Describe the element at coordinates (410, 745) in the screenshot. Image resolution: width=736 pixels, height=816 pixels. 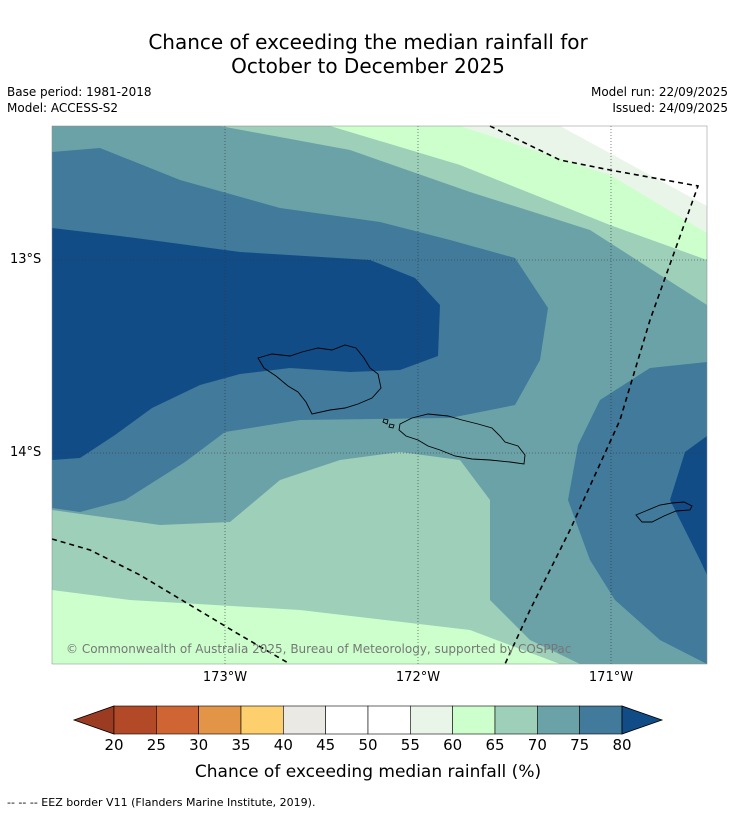
I see `colorbar-tick-label: 55` at that location.